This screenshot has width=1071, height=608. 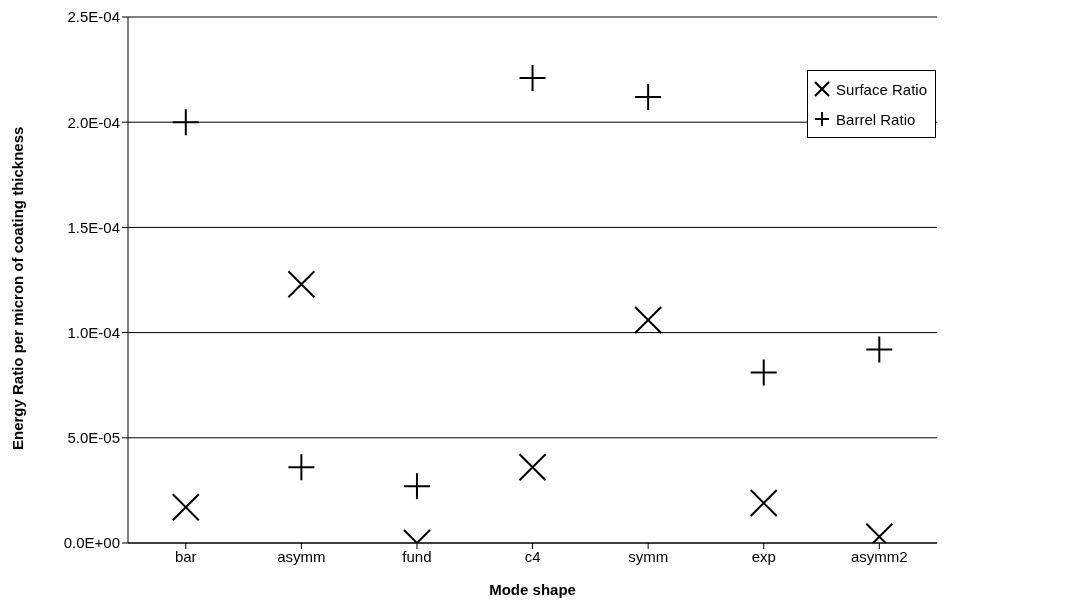 What do you see at coordinates (93, 332) in the screenshot?
I see `y-tick-label: 1.0E-04` at bounding box center [93, 332].